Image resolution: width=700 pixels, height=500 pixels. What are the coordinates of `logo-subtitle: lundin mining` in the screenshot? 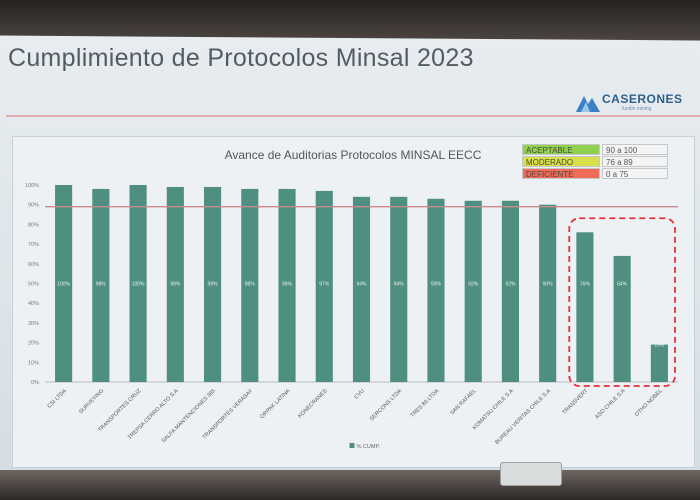 It's located at (637, 109).